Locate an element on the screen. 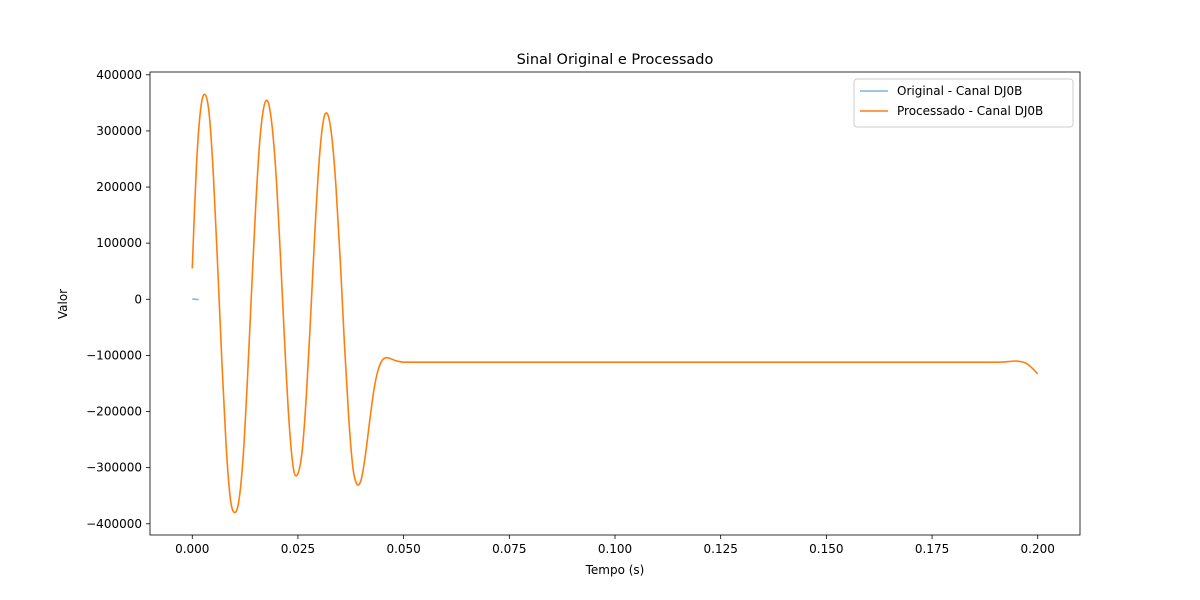  x-axis-label: Tempo (s) is located at coordinates (615, 570).